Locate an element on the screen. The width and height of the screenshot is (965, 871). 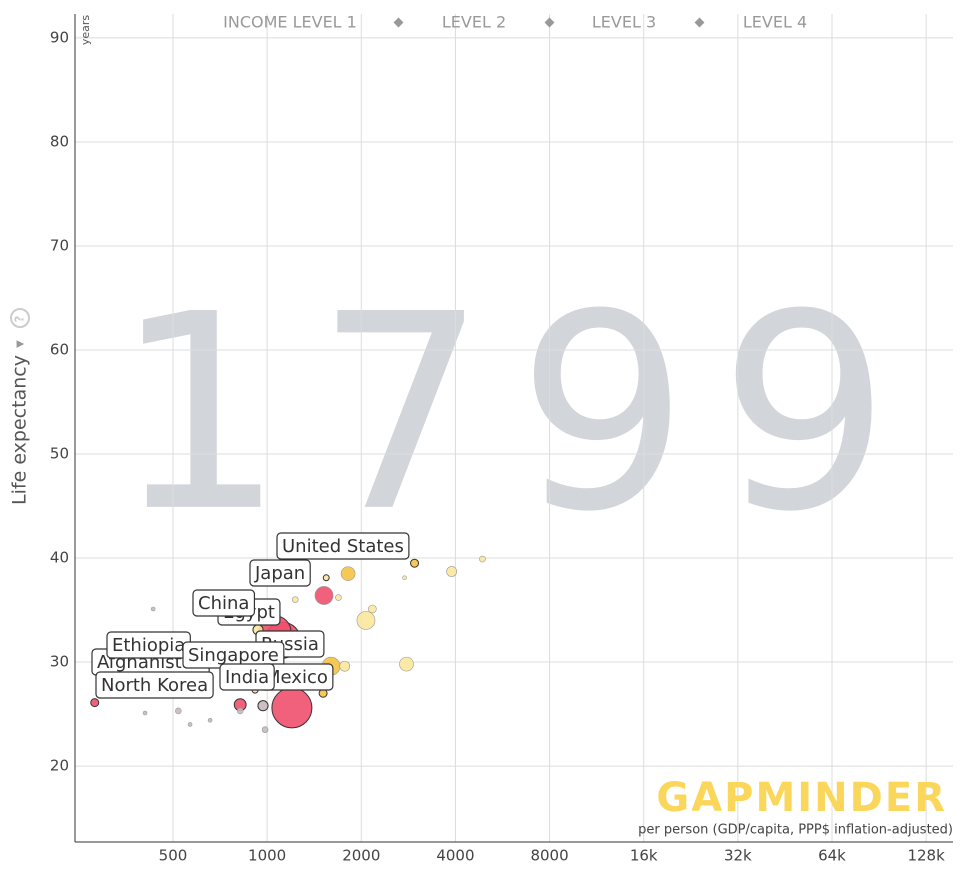
country-label: Mexico is located at coordinates (296, 677).